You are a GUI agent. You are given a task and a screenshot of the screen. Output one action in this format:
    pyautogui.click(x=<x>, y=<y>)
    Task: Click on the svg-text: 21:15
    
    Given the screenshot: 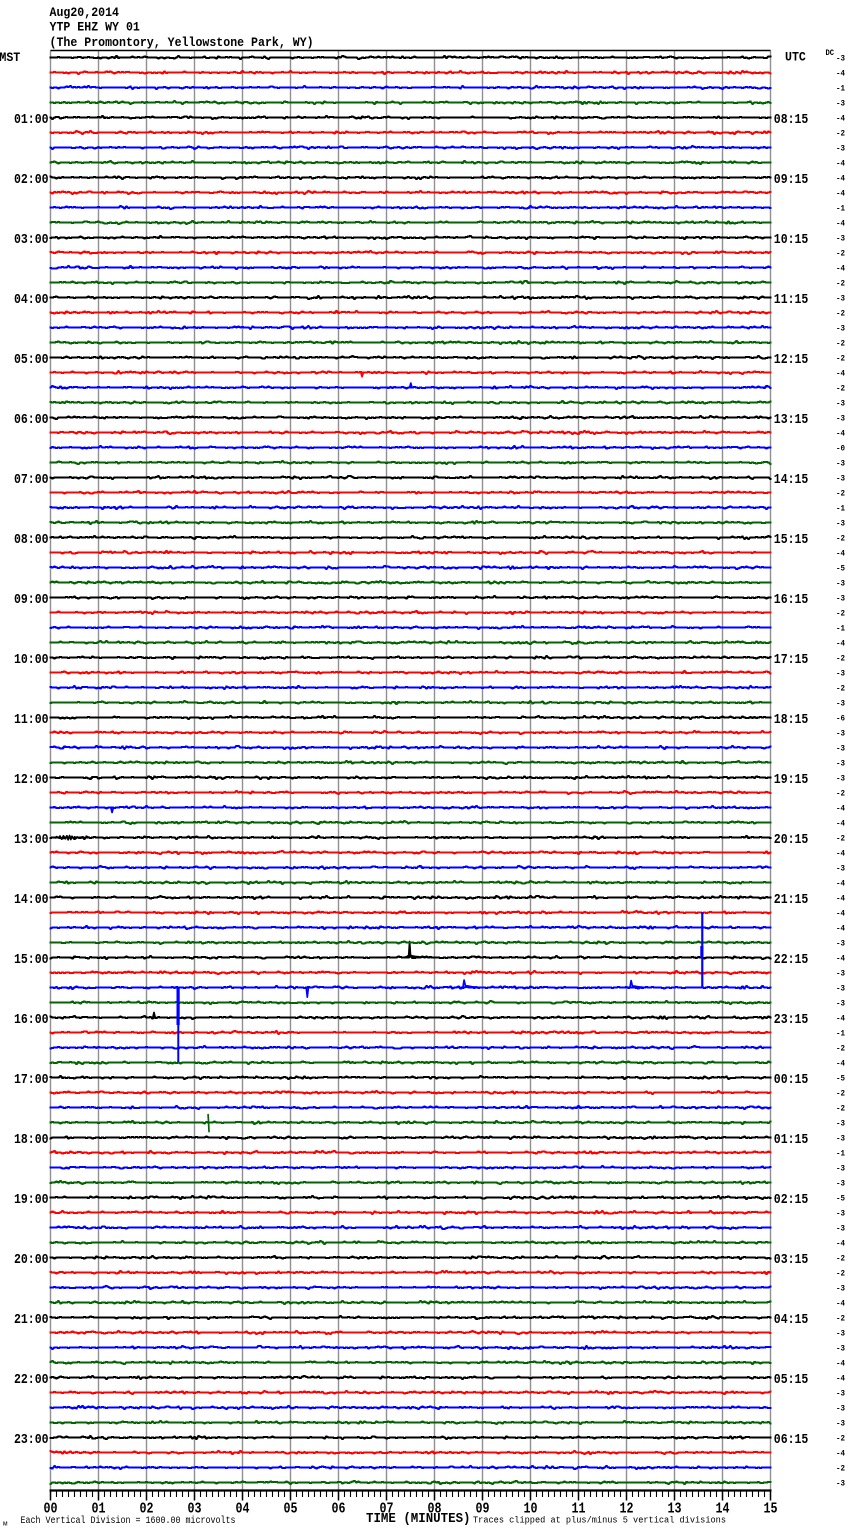 What is the action you would take?
    pyautogui.click(x=791, y=900)
    